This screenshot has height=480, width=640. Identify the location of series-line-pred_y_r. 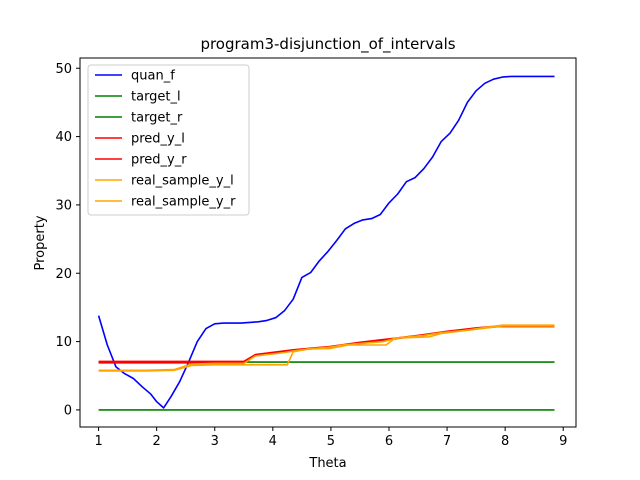
(326, 344).